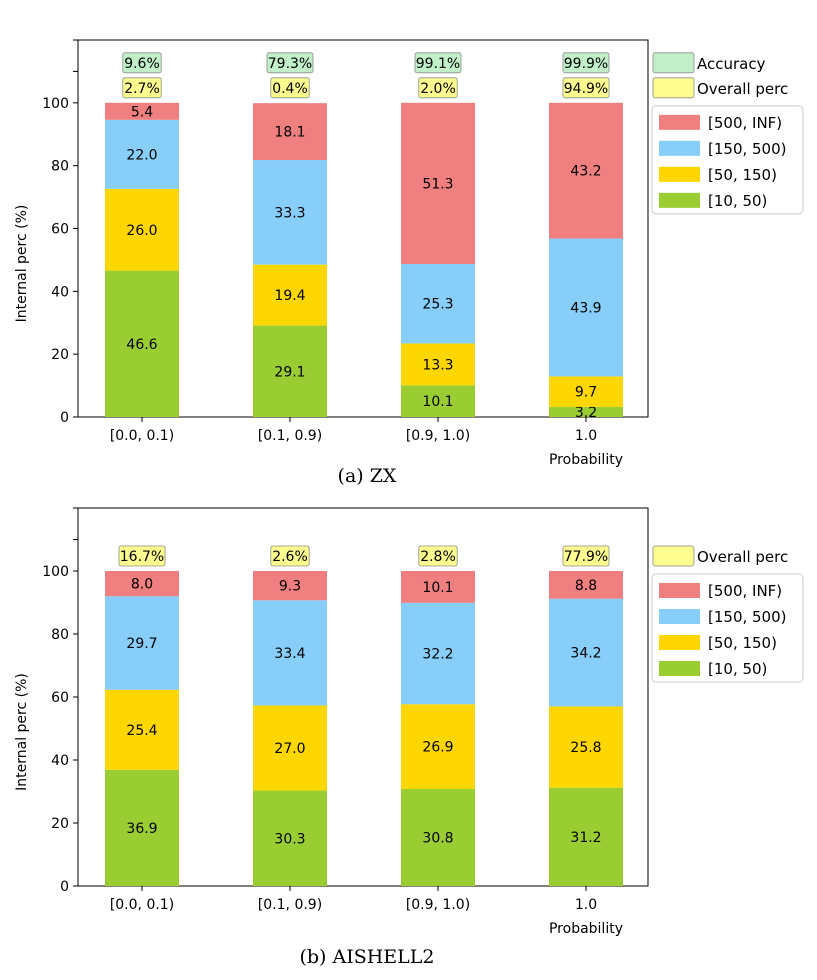 The image size is (817, 980). Describe the element at coordinates (55, 104) in the screenshot. I see `y-tick-label: 100` at that location.